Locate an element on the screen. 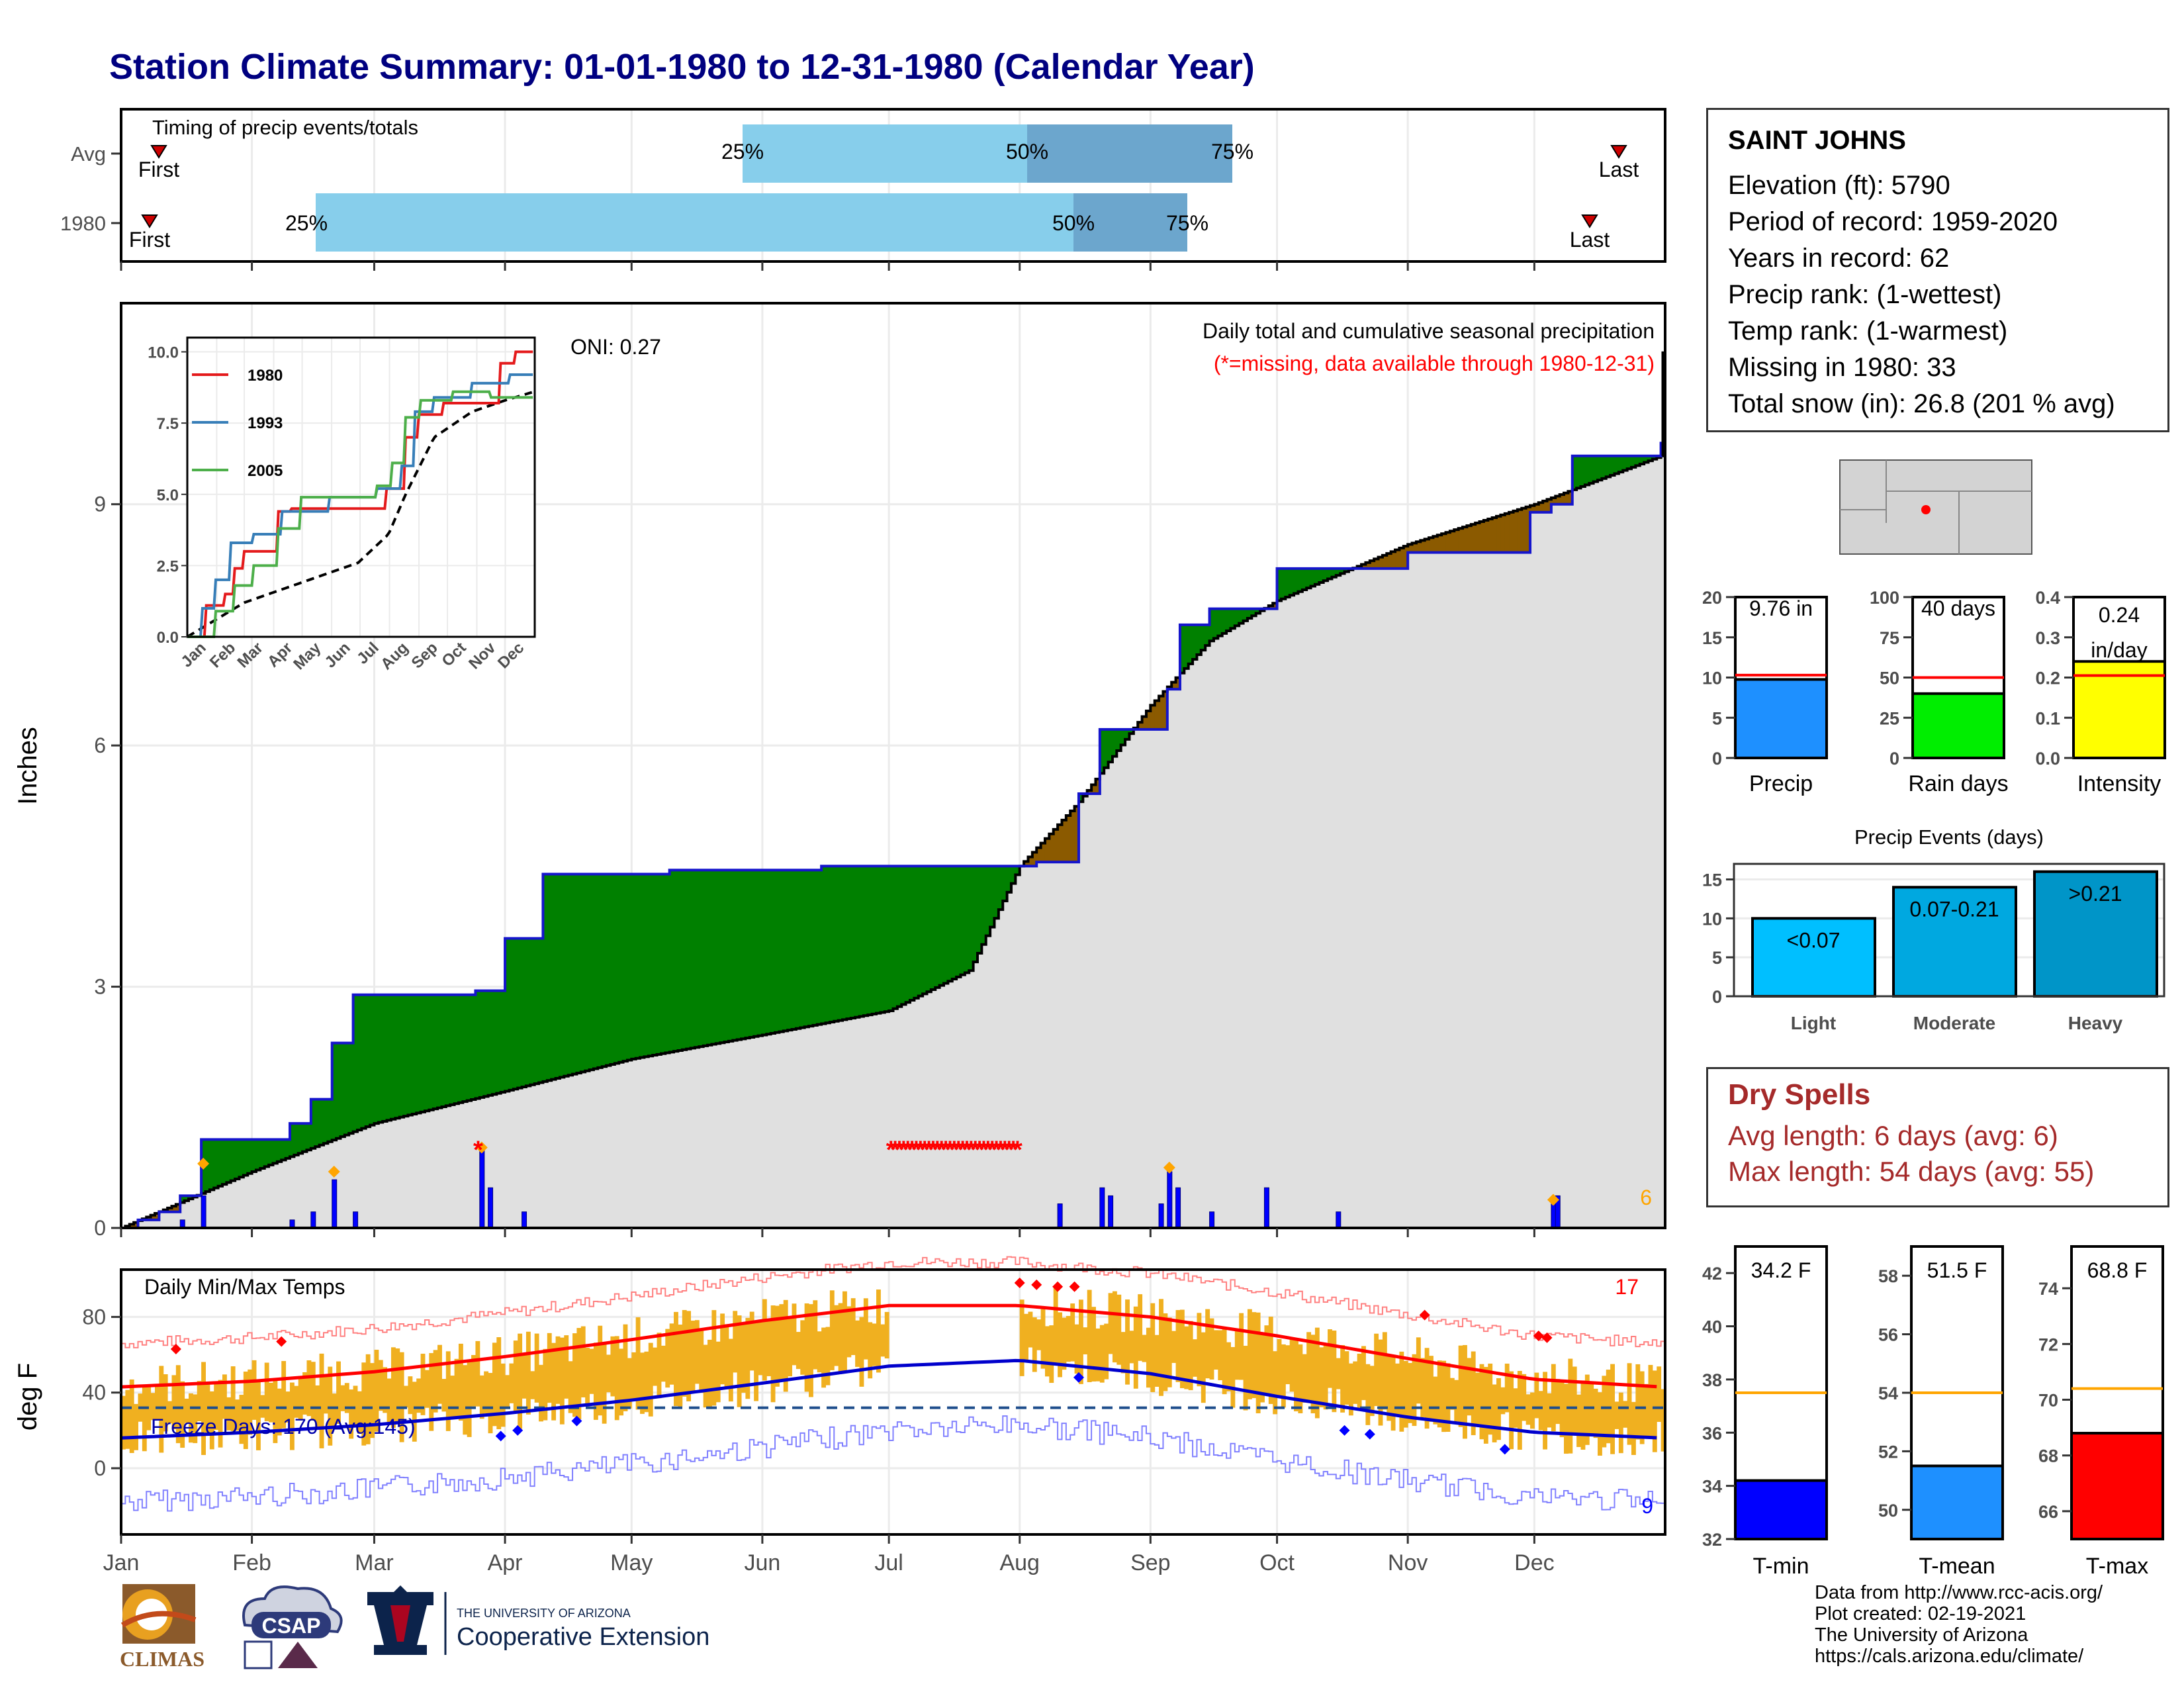  precip-gauge-label: Precip is located at coordinates (1781, 783).